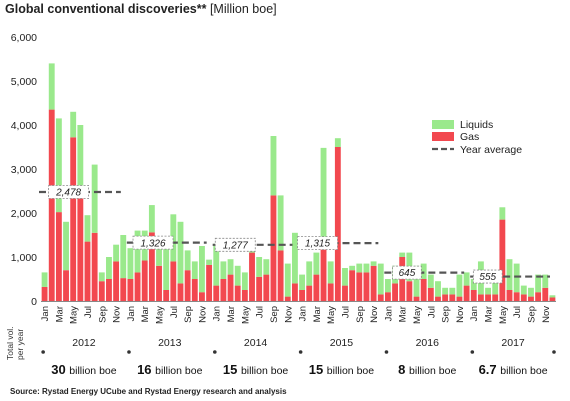 The width and height of the screenshot is (570, 401). I want to click on year-label: 2014, so click(256, 343).